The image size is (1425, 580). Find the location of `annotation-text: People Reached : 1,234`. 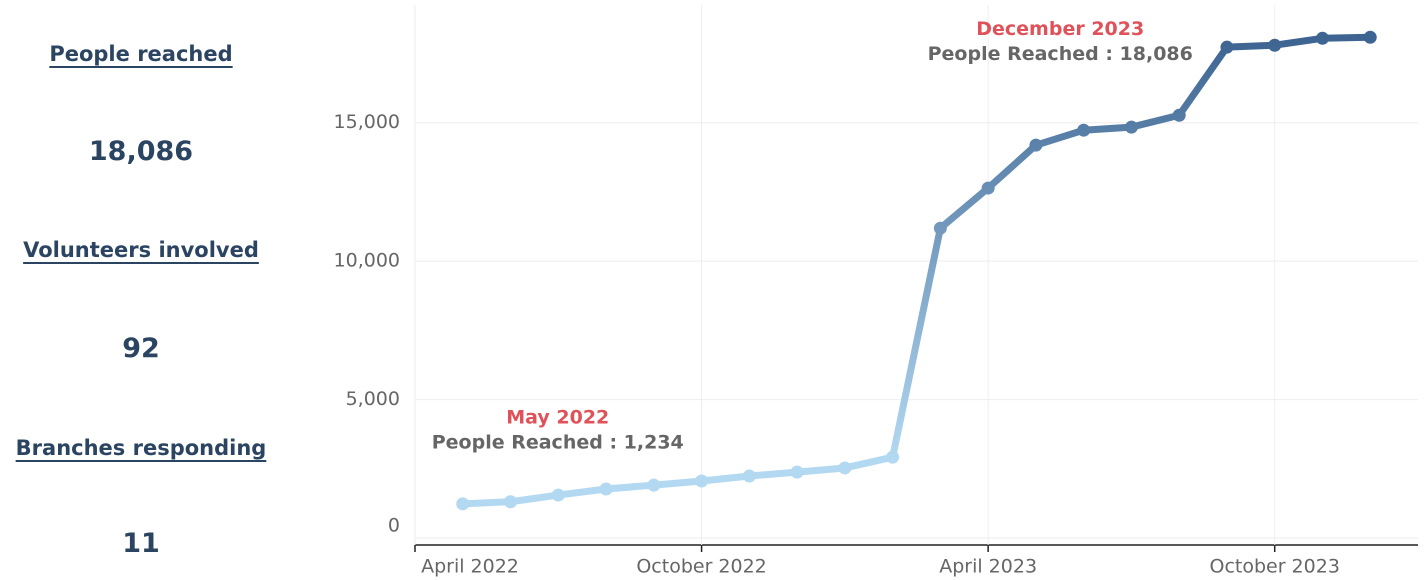

annotation-text: People Reached : 1,234 is located at coordinates (558, 442).